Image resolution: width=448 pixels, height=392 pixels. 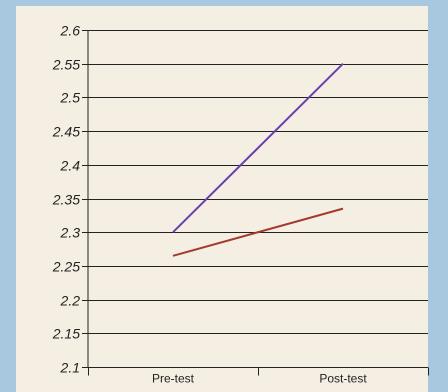 What do you see at coordinates (66, 200) in the screenshot?
I see `y-tick-label: 2.35` at bounding box center [66, 200].